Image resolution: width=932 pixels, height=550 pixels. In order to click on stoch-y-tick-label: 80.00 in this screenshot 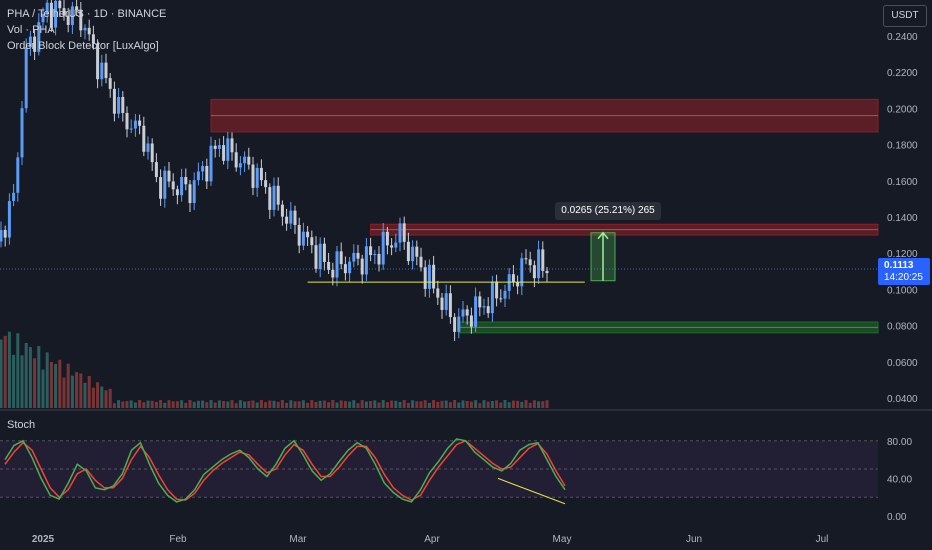, I will do `click(899, 442)`.